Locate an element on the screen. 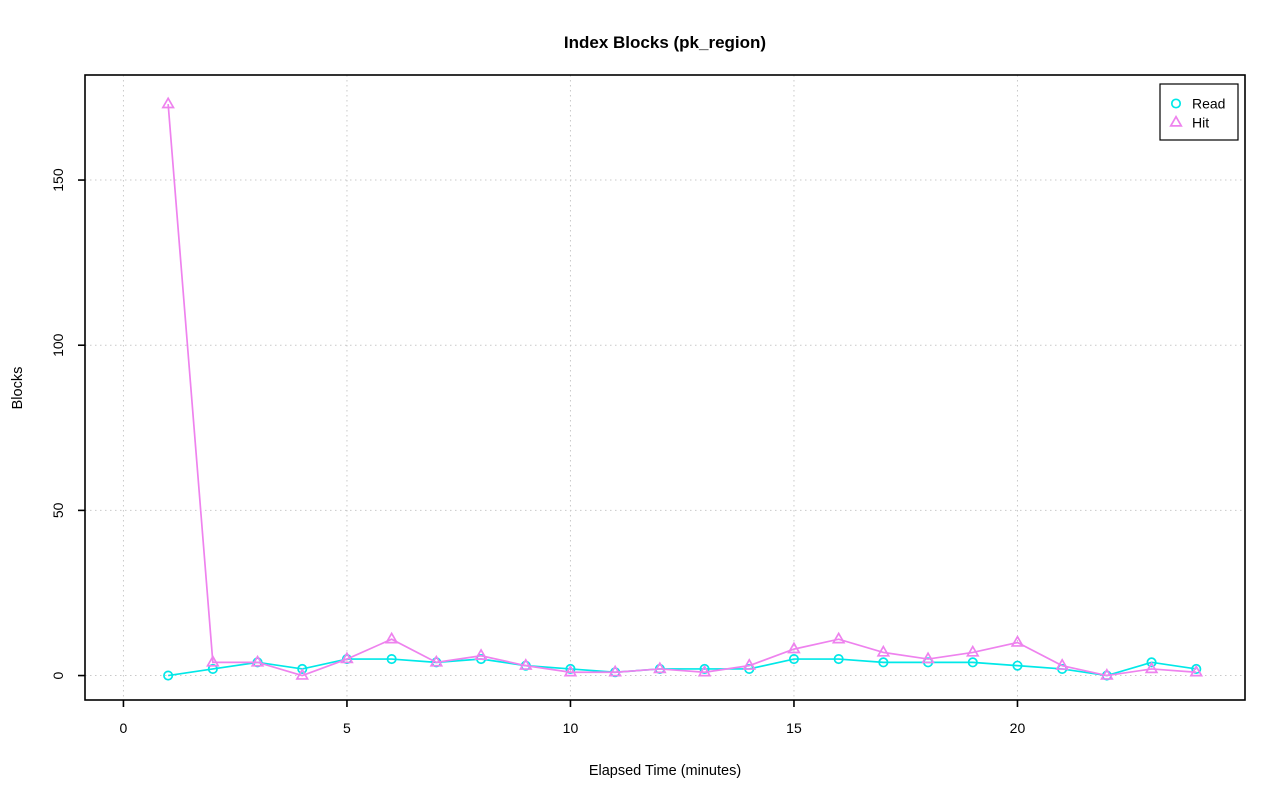 Image resolution: width=1280 pixels, height=806 pixels. legend-box is located at coordinates (1199, 112).